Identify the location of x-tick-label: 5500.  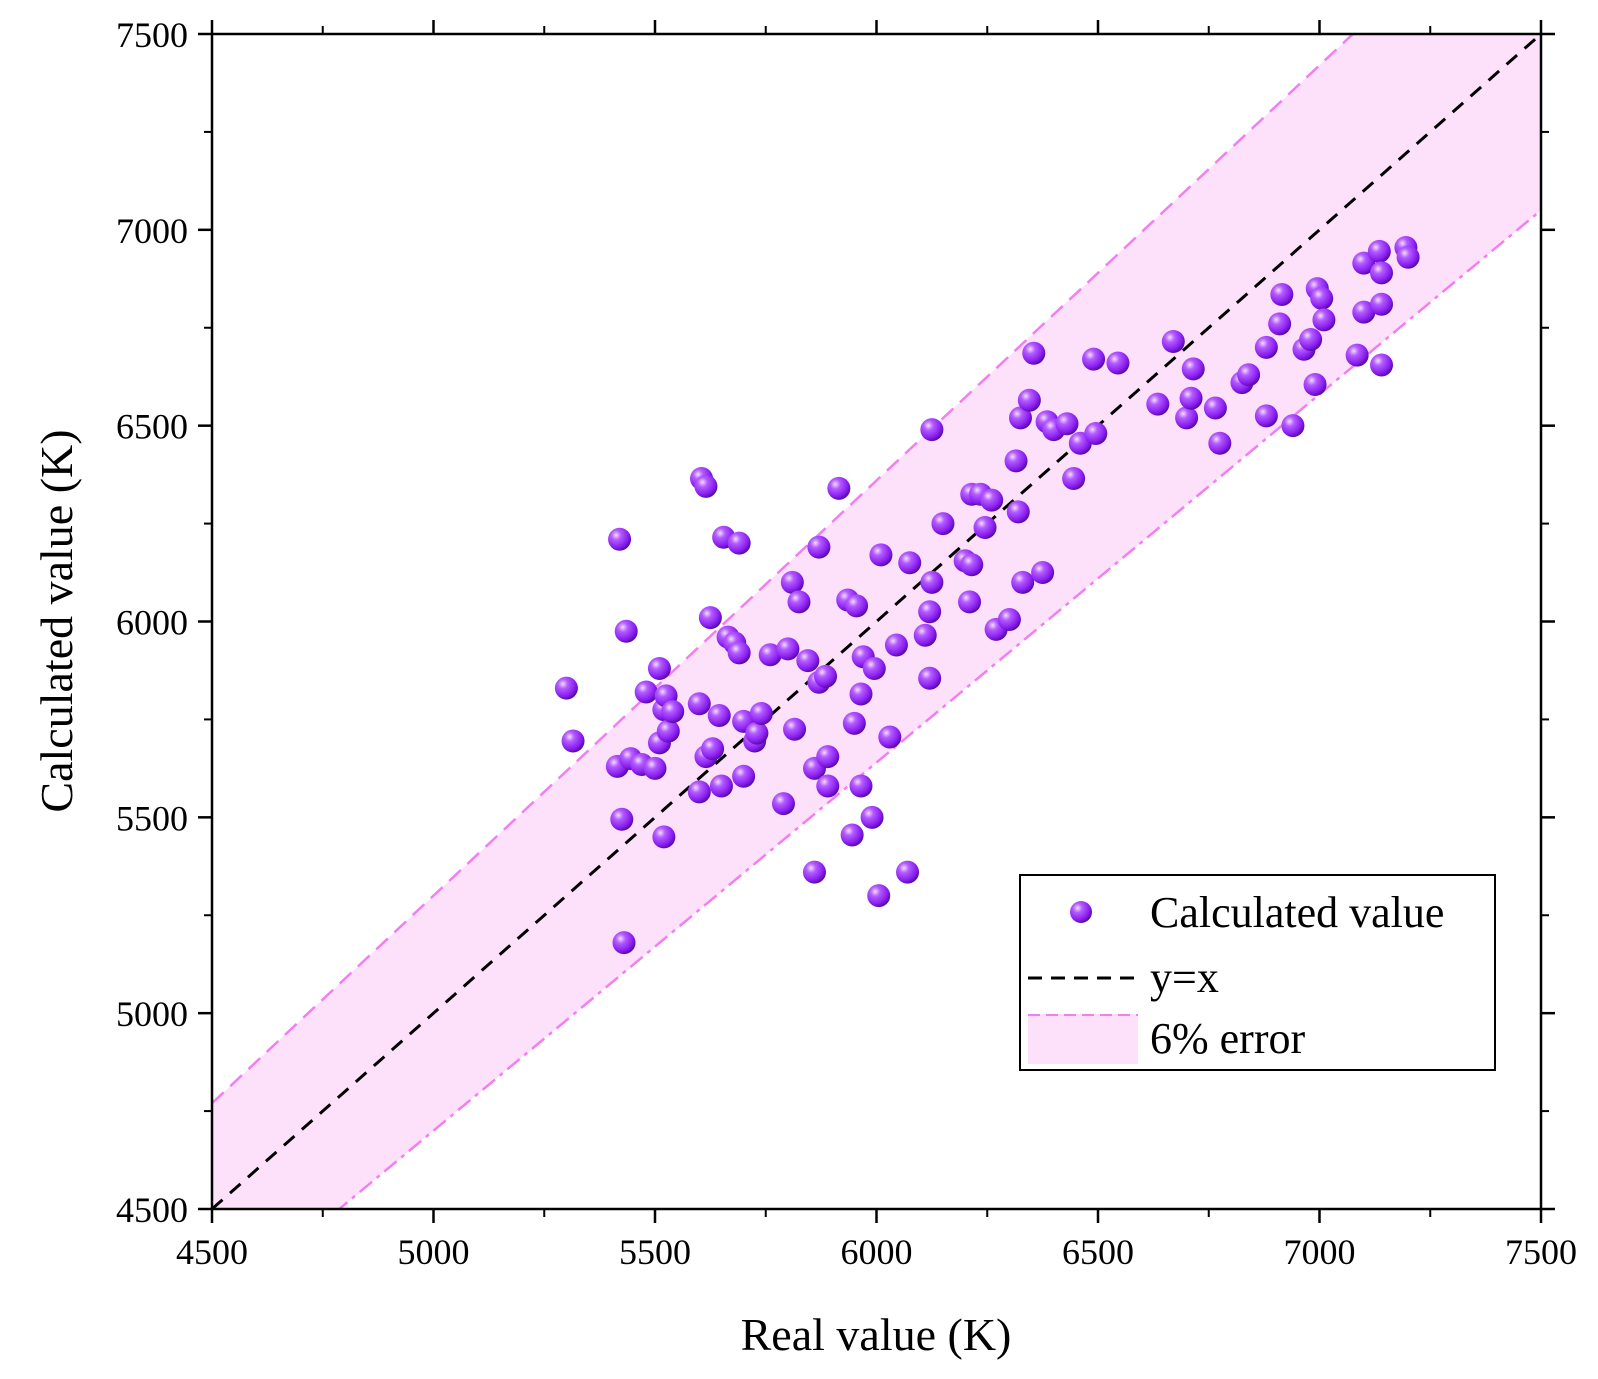
(655, 1252).